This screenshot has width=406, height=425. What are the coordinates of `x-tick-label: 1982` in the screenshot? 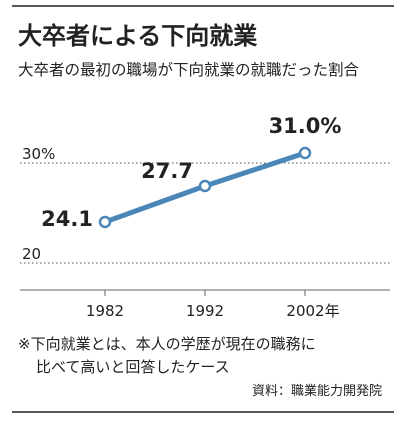 It's located at (105, 311).